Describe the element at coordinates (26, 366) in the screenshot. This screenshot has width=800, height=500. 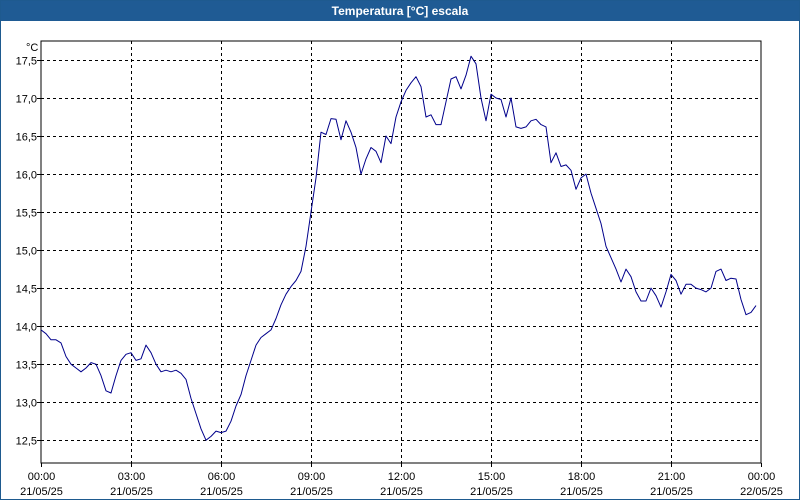
I see `y-tick-label: 13,5` at that location.